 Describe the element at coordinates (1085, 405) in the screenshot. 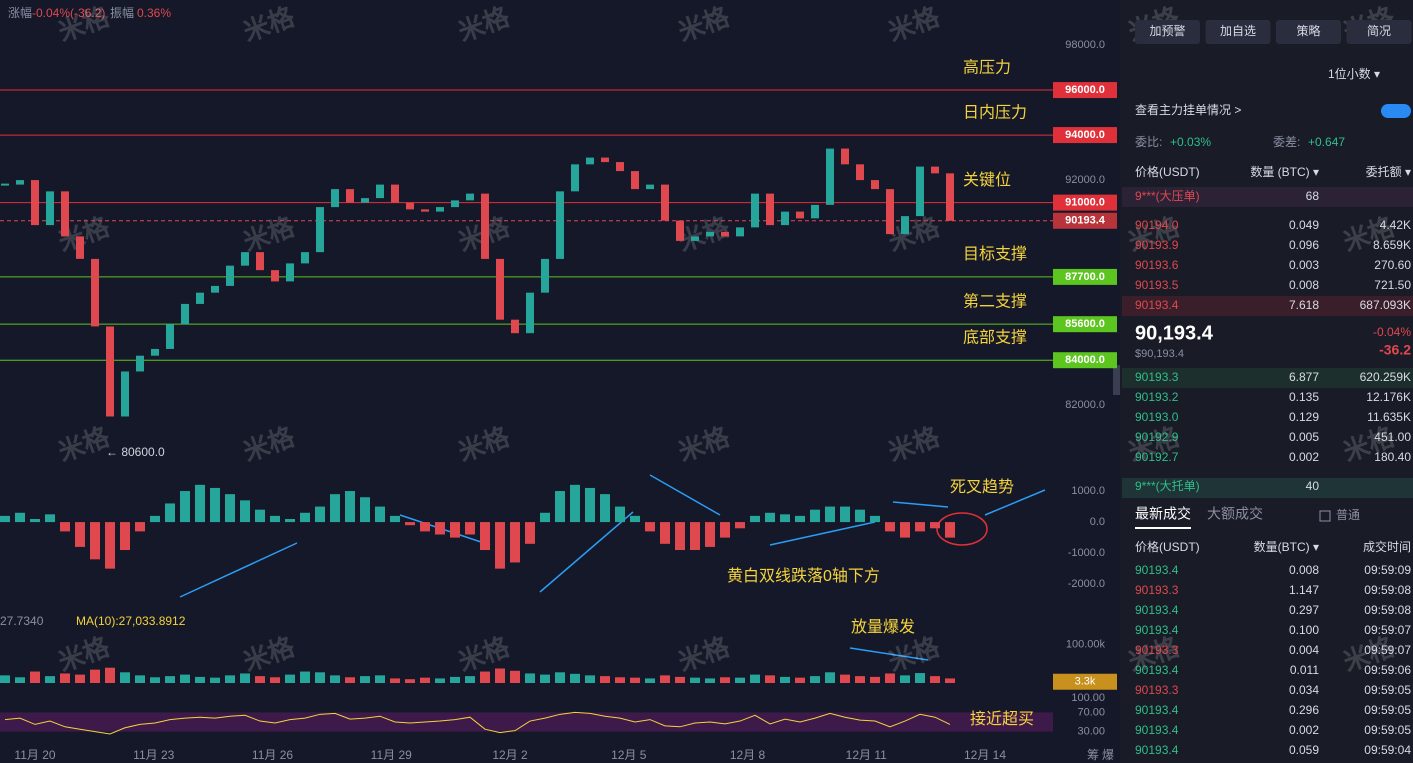

I see `y-tick-label: 82000.0` at that location.